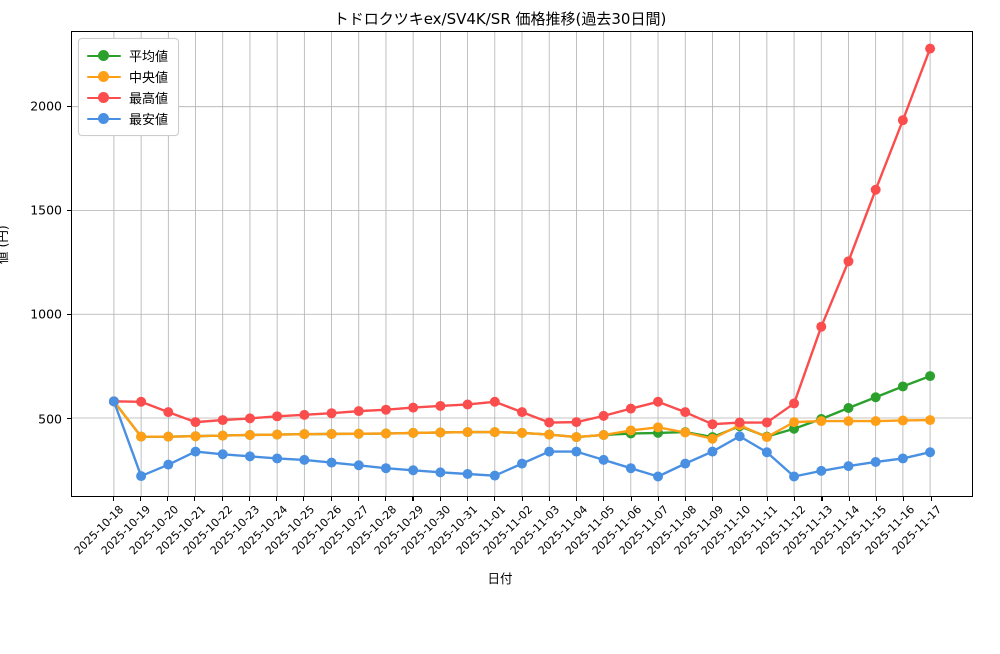 This screenshot has width=1000, height=654. I want to click on legend-item: 最安値, so click(127, 118).